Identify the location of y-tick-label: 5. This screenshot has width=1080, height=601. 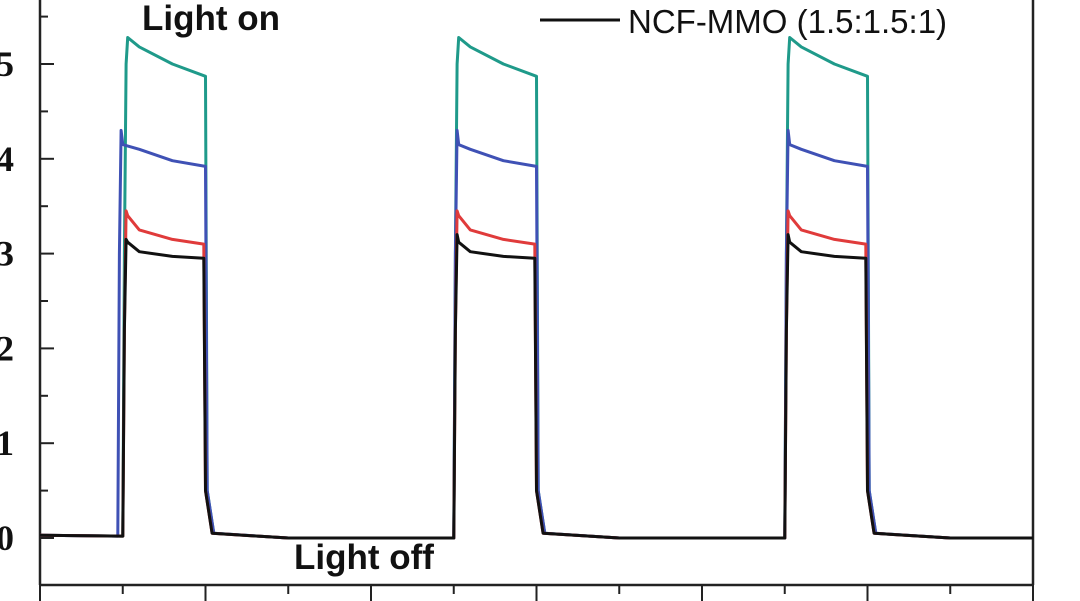
(7, 64).